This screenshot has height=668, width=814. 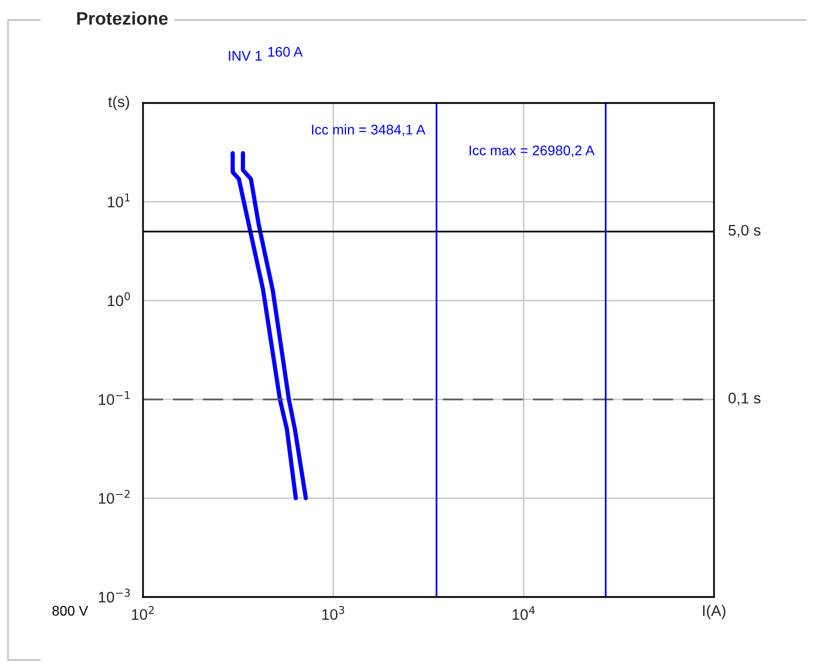 What do you see at coordinates (714, 612) in the screenshot?
I see `x-axis-title: I(A)` at bounding box center [714, 612].